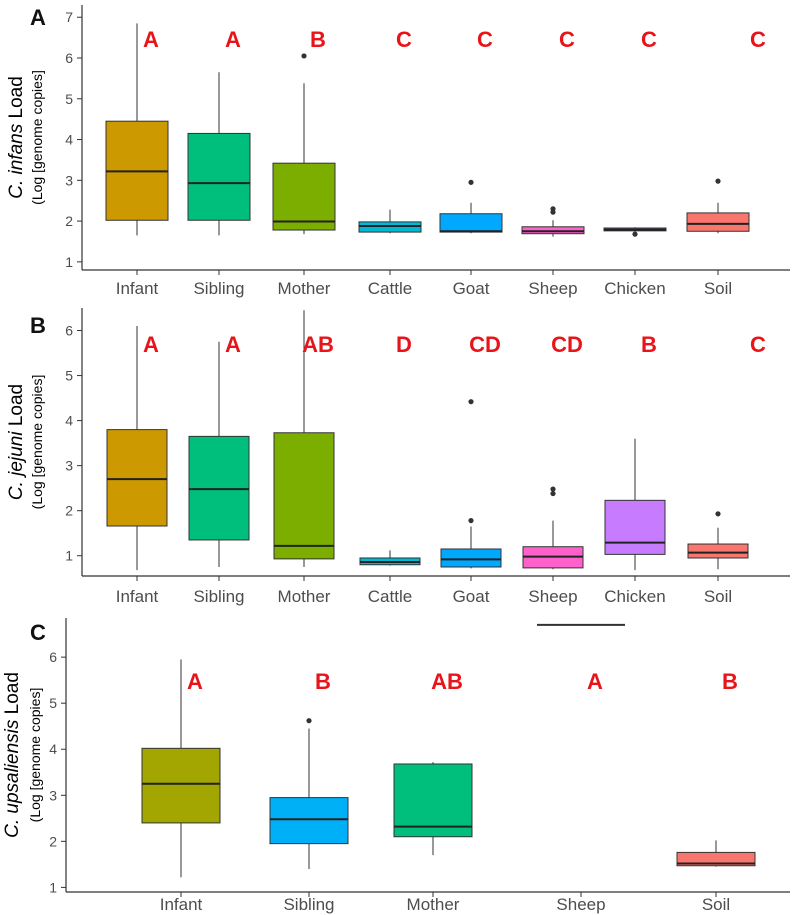 This screenshot has height=915, width=797. What do you see at coordinates (16, 465) in the screenshot?
I see `y-axis-label-species: C. jejuni` at bounding box center [16, 465].